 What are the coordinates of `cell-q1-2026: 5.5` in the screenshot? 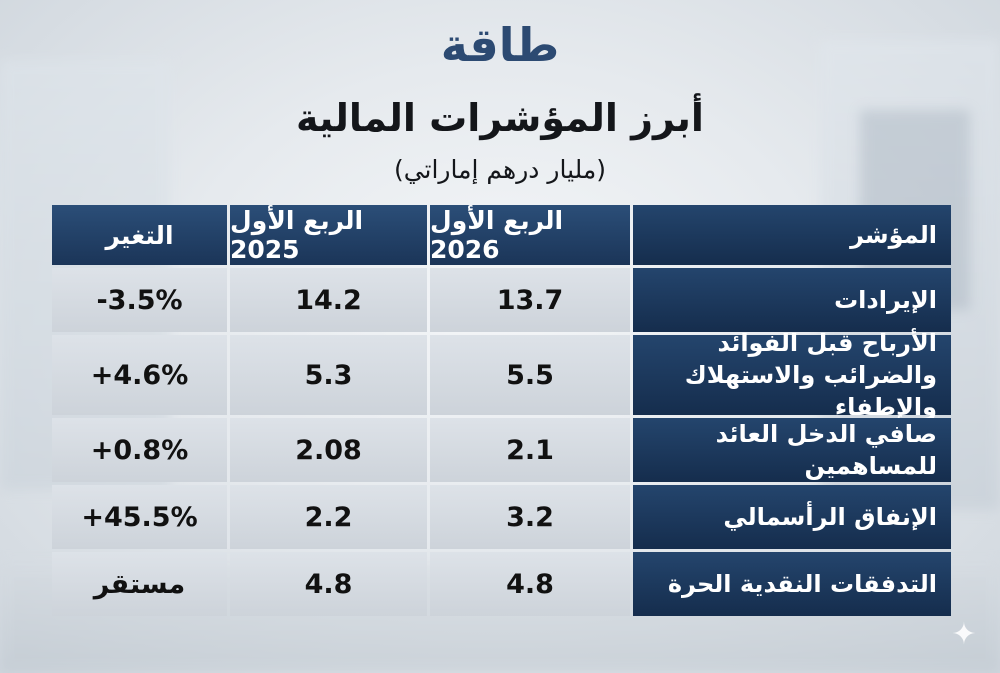 It's located at (530, 375).